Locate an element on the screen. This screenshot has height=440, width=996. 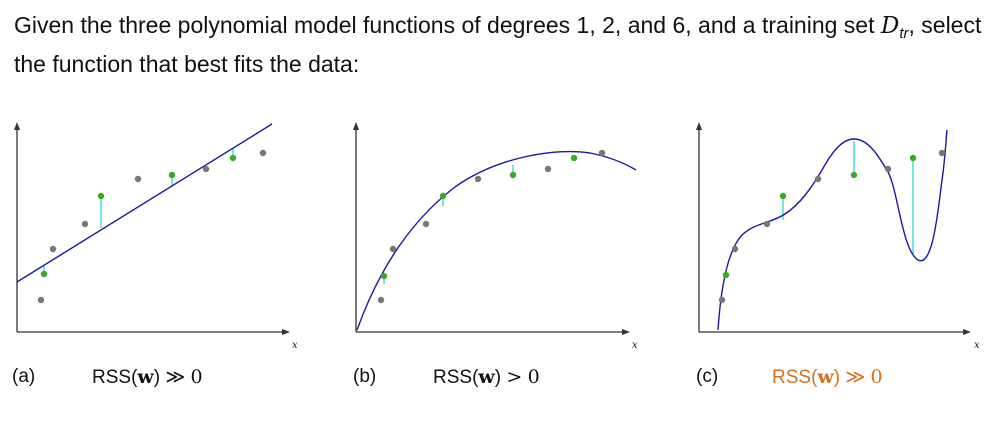
plot-c-x-arrow is located at coordinates (967, 332).